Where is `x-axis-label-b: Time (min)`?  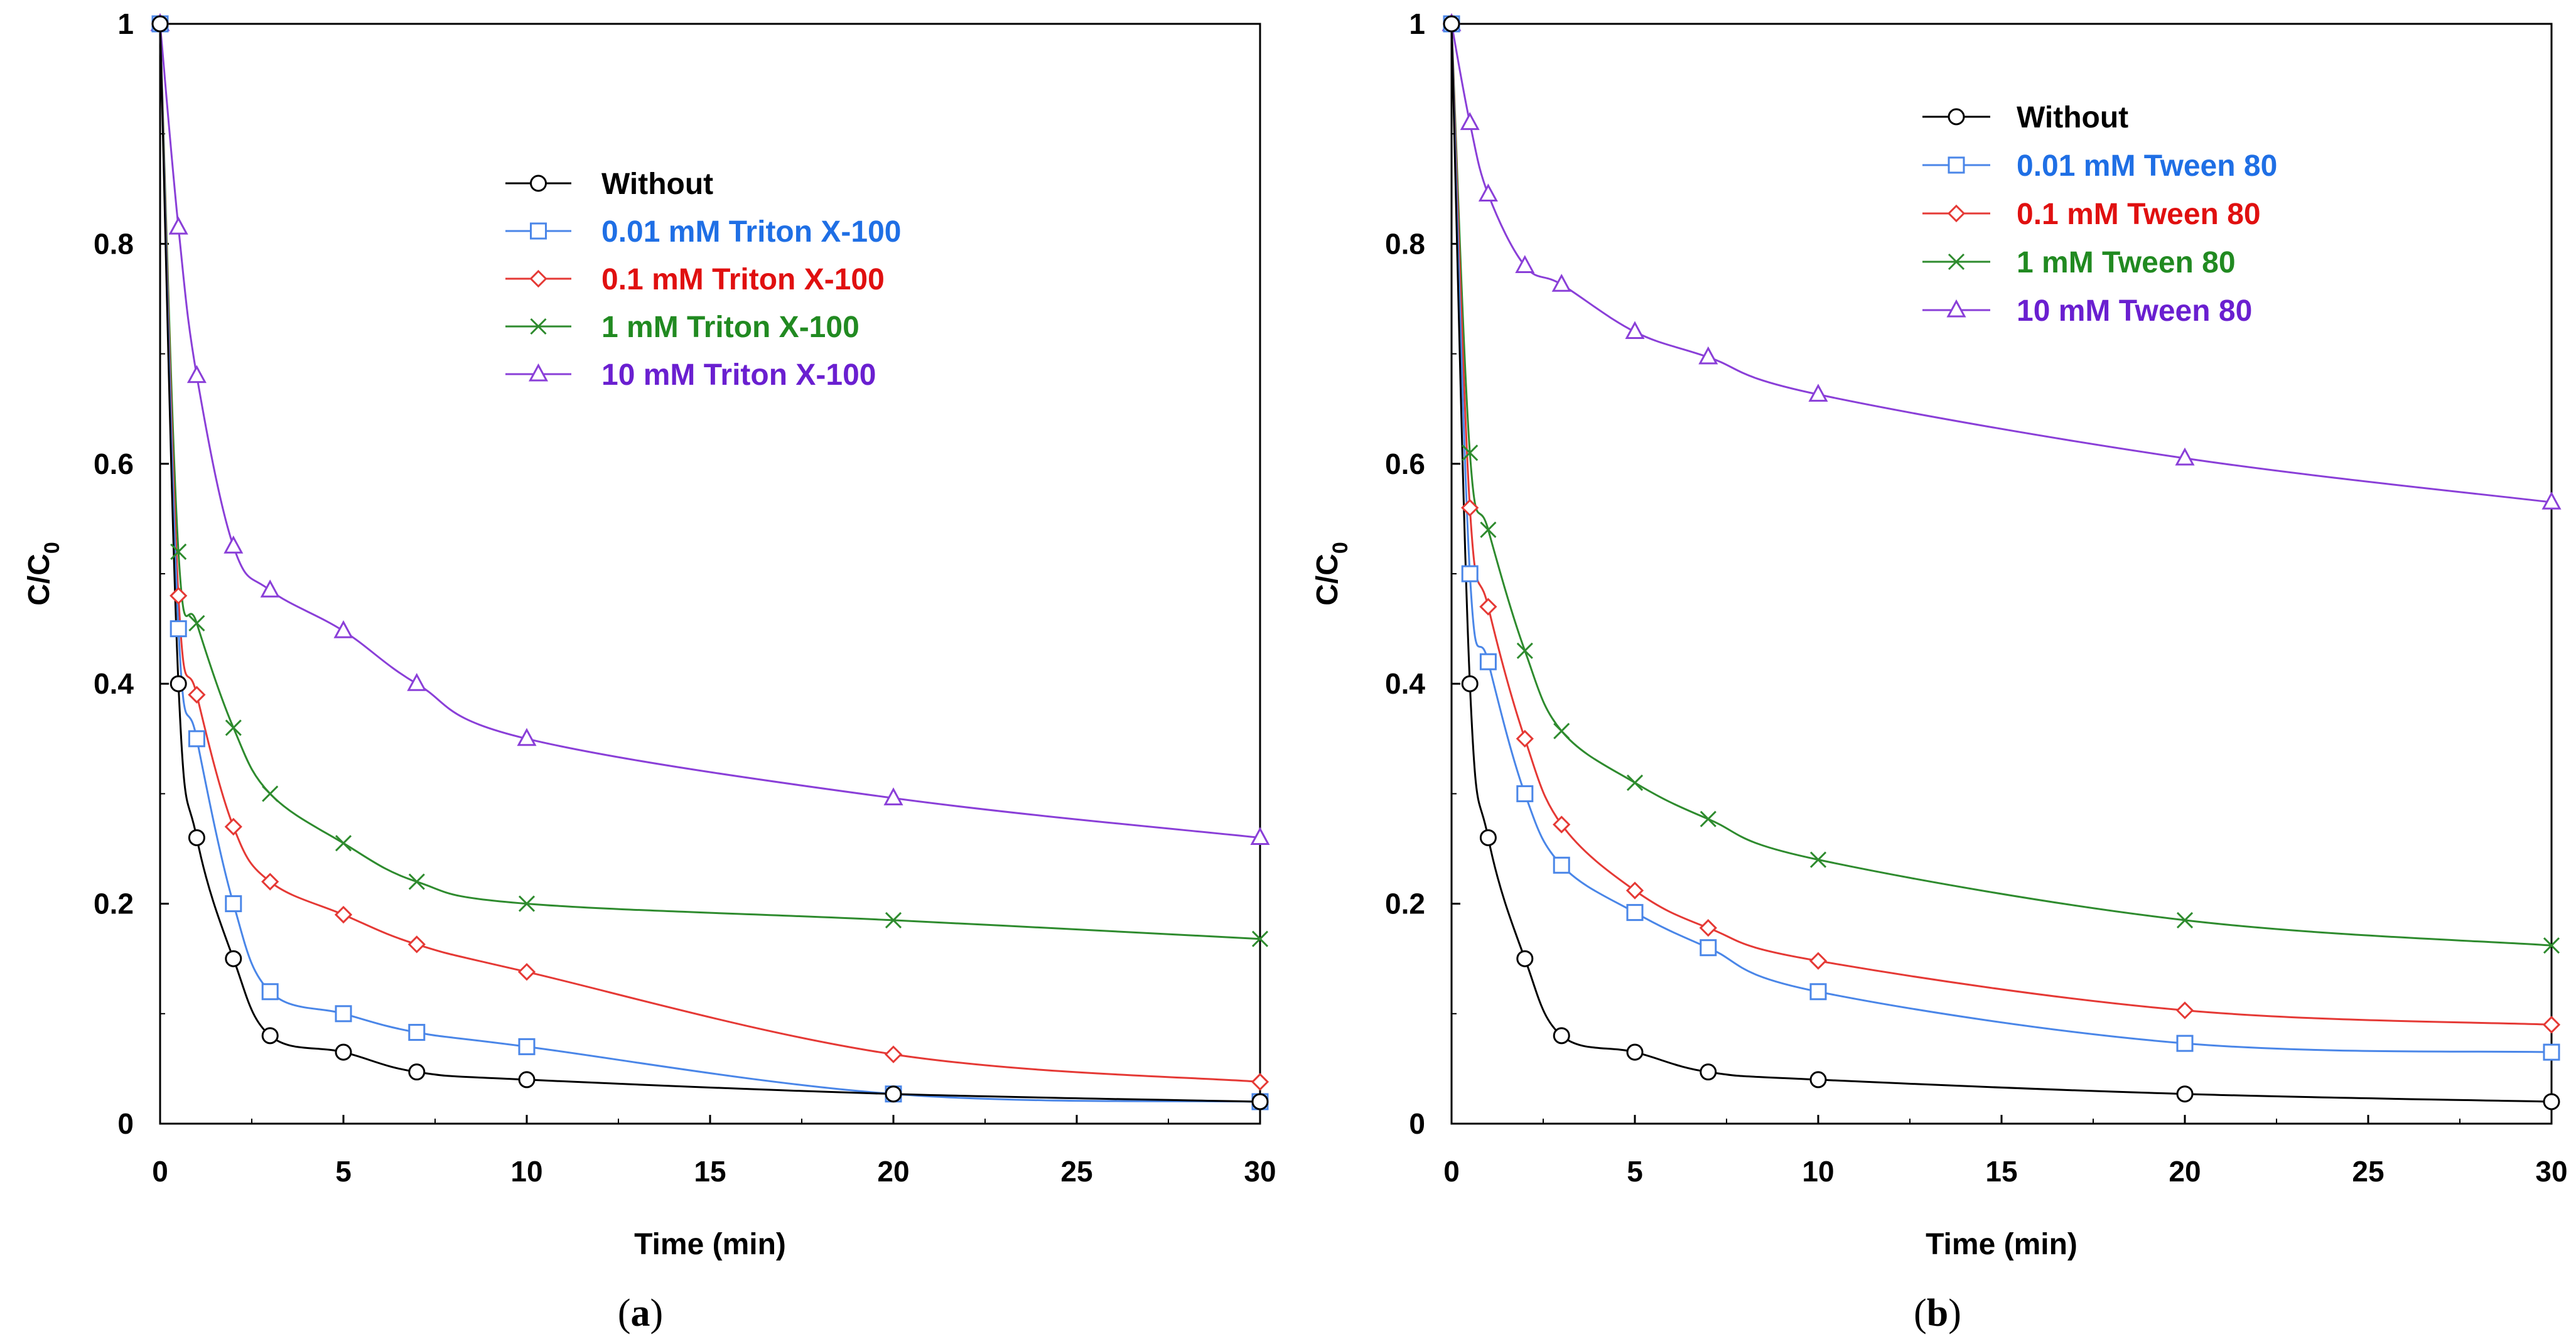
x-axis-label-b: Time (min) is located at coordinates (2002, 1244).